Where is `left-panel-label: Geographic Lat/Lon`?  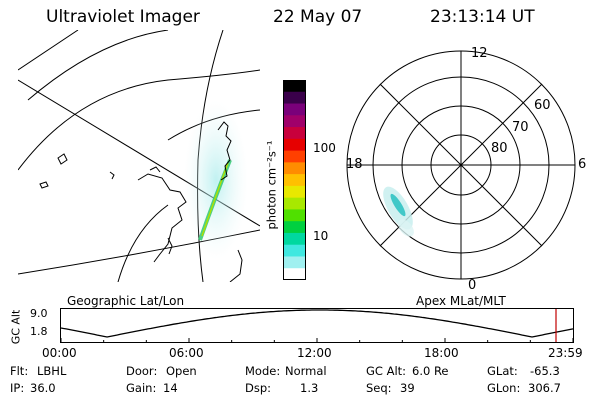
left-panel-label: Geographic Lat/Lon is located at coordinates (126, 301).